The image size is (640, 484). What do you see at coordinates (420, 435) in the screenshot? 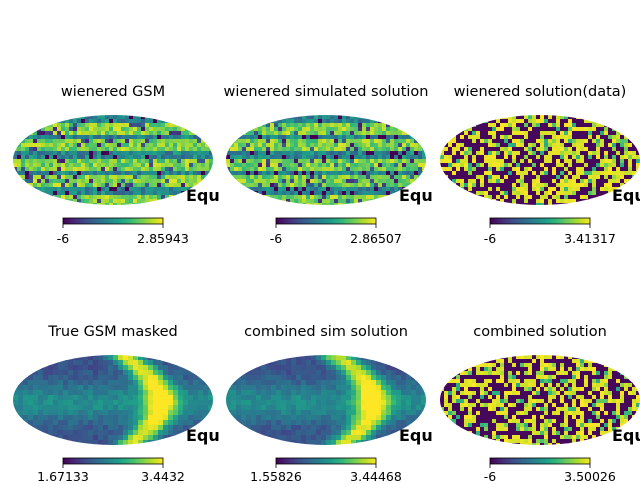
I see `coord-label-5: Equ` at bounding box center [420, 435].